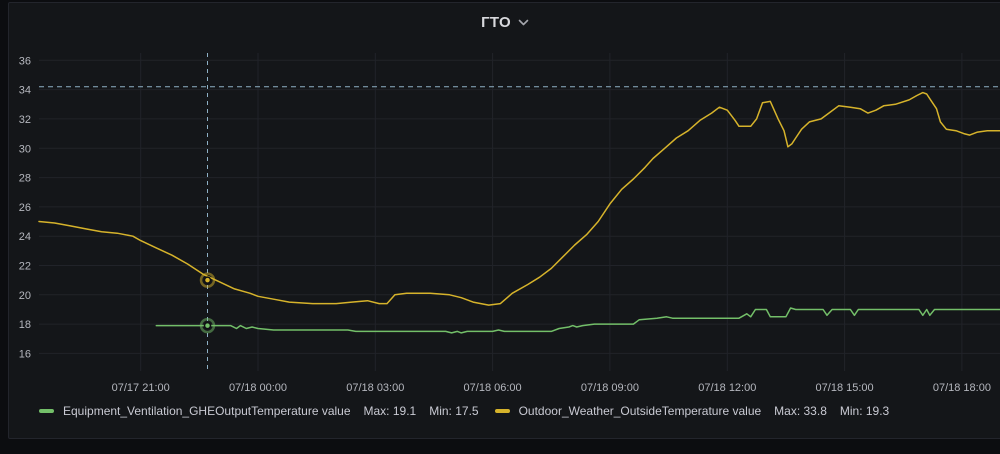  I want to click on series-color-swatch-green, so click(46, 411).